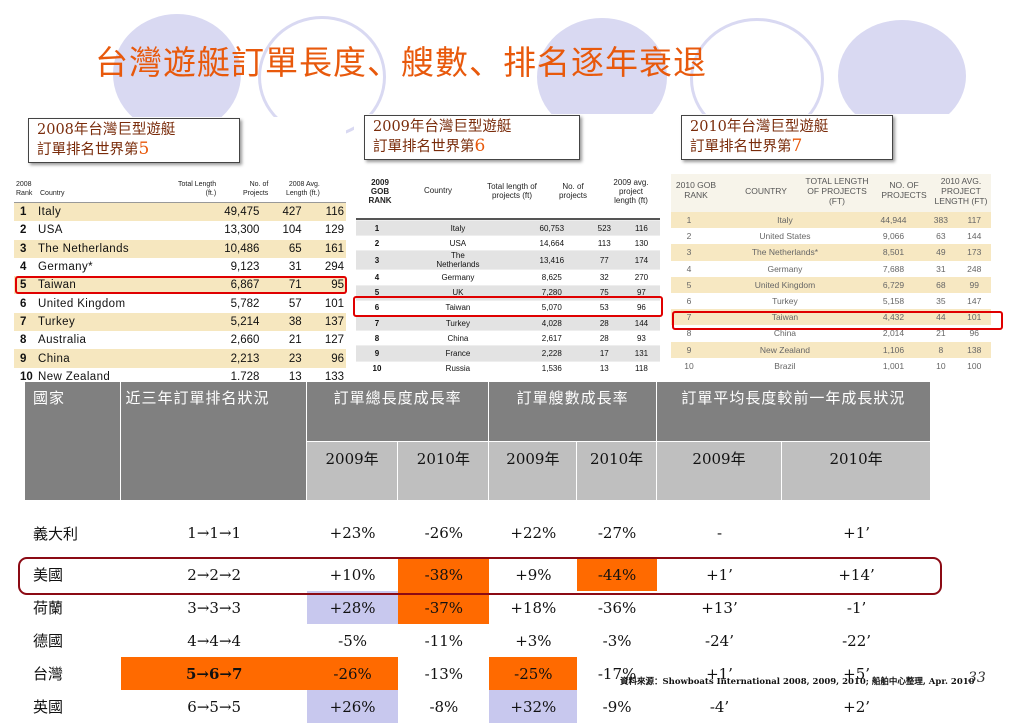 The height and width of the screenshot is (723, 1009). What do you see at coordinates (444, 574) in the screenshot?
I see `cell-len10: -38%` at bounding box center [444, 574].